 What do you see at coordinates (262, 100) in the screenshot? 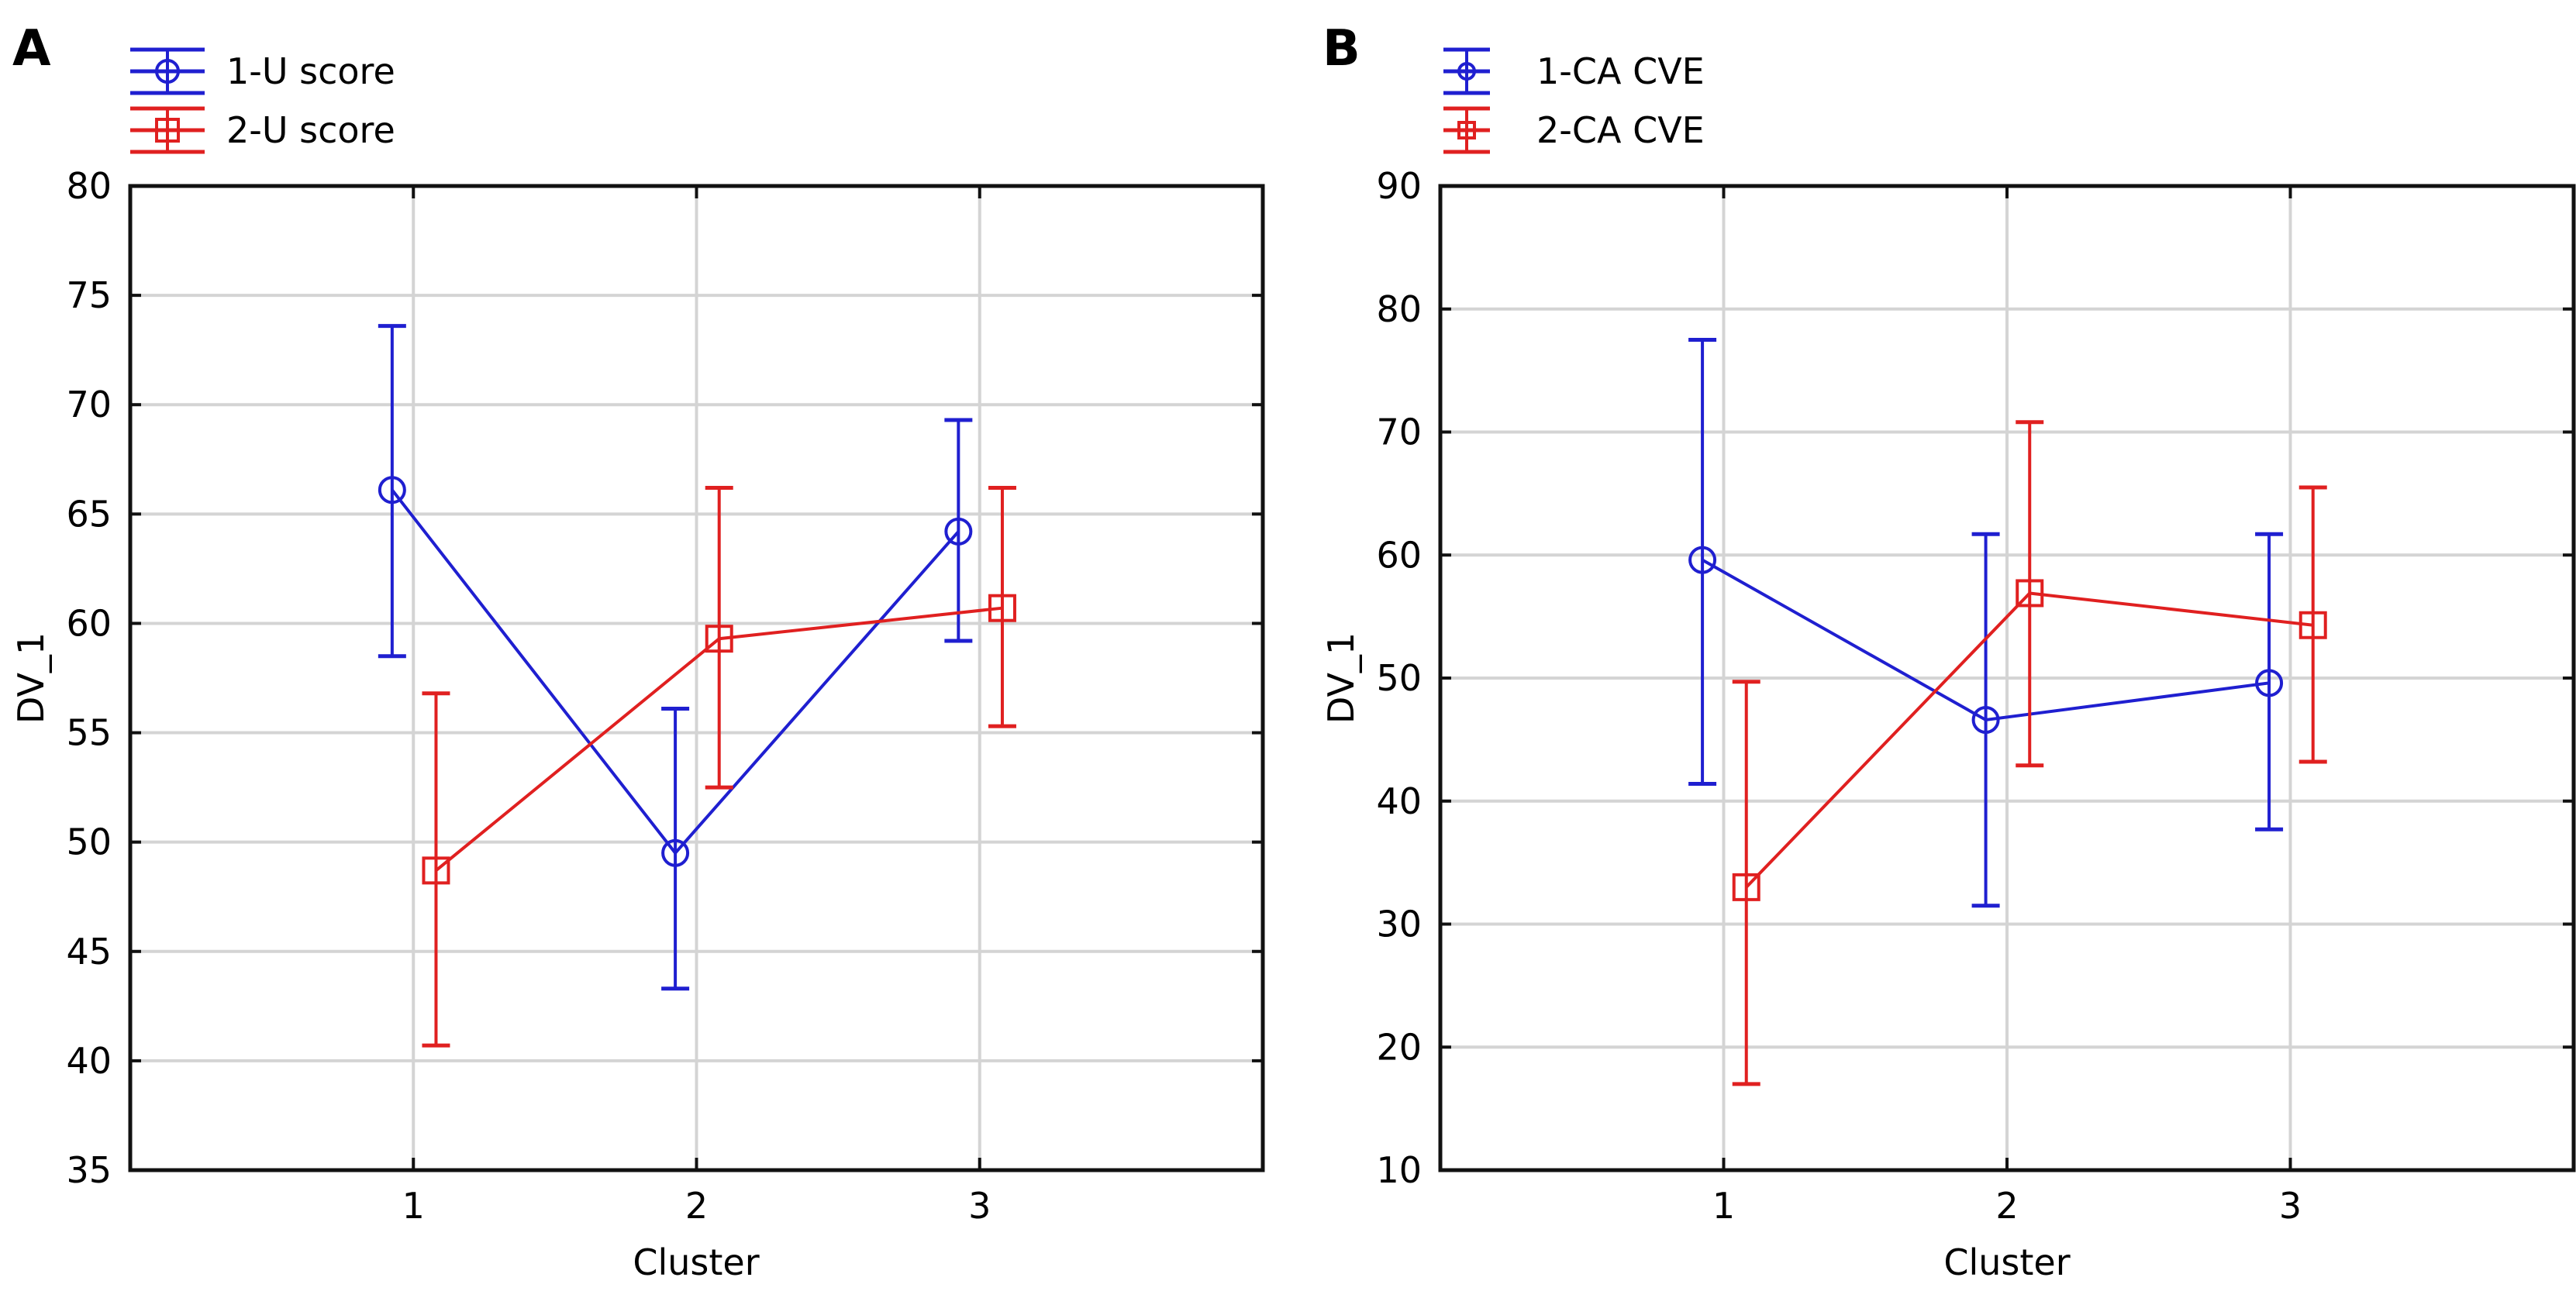
I see `legend: 1-U score 2-U score` at bounding box center [262, 100].